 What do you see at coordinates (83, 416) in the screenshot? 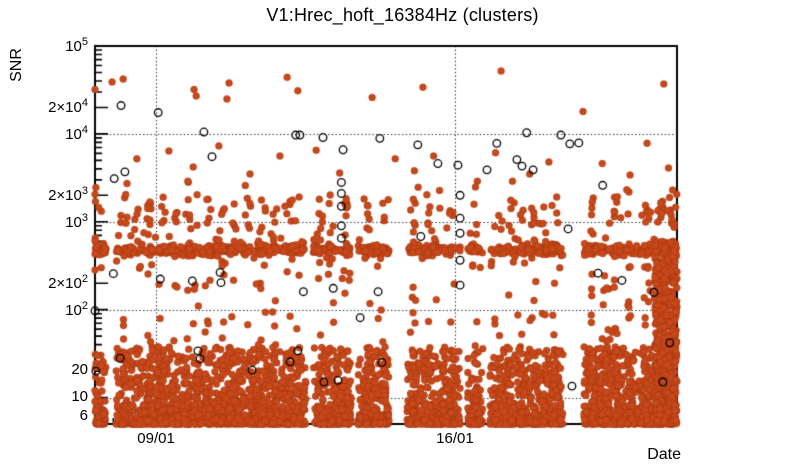
I see `y-tick-label: 6` at bounding box center [83, 416].